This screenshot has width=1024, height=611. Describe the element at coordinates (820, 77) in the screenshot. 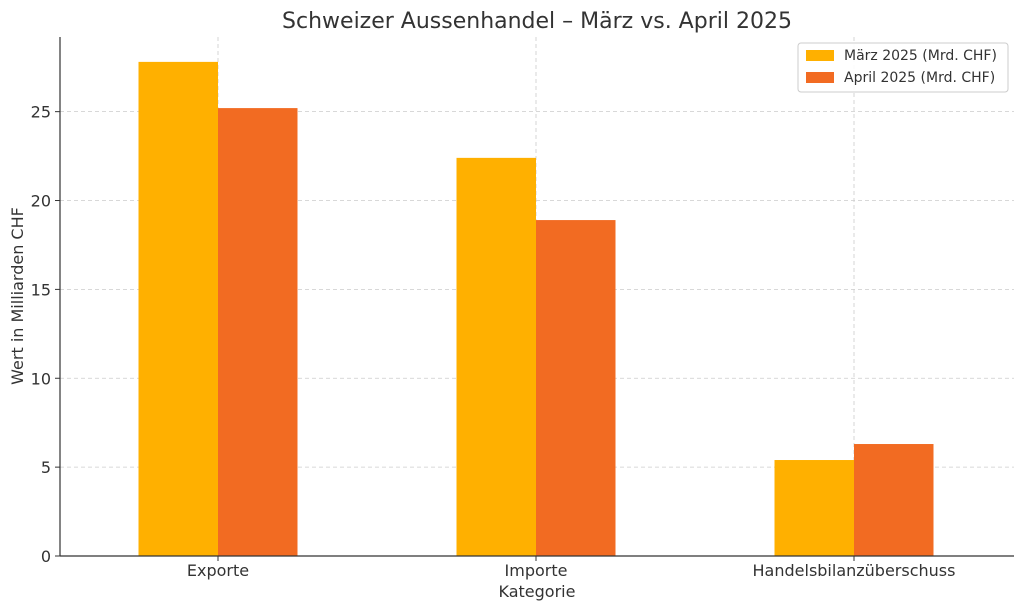

I see `legend-swatch-april` at that location.